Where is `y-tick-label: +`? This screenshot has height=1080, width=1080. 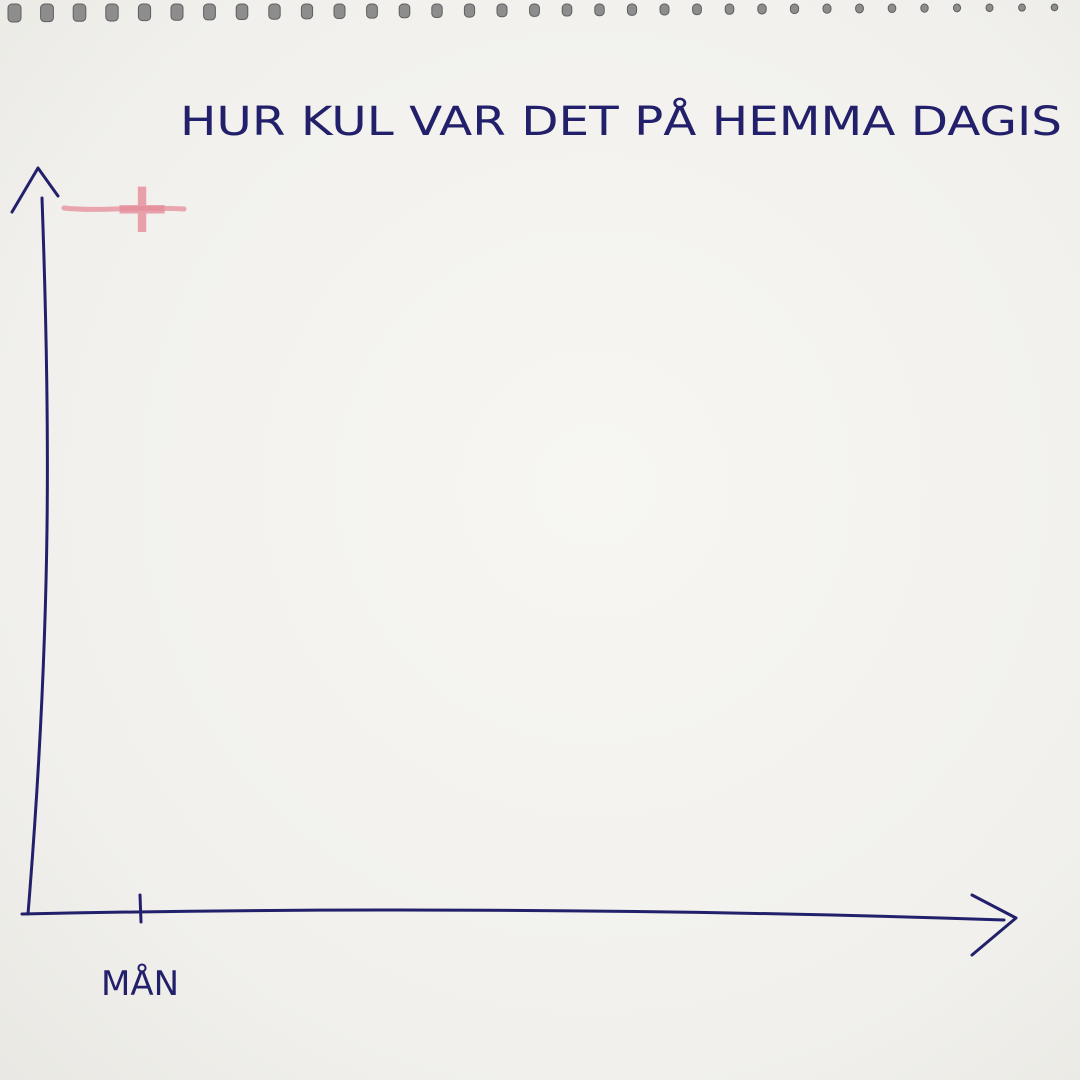 y-tick-label: + is located at coordinates (142, 207).